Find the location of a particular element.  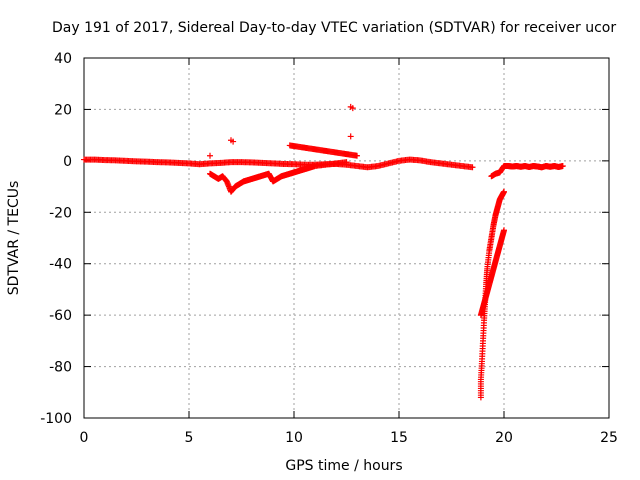

x-tick-label: 20 is located at coordinates (504, 438).